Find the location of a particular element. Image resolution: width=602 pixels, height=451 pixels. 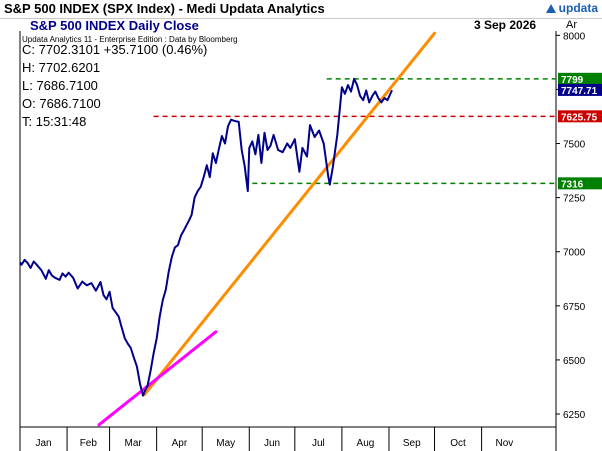

x-tick-label: Oct is located at coordinates (458, 443).